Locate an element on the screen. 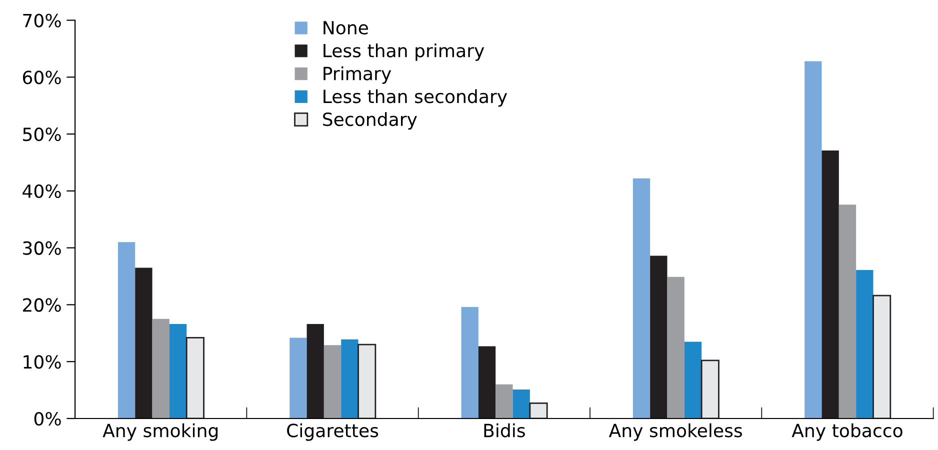  x-tick-label: Any smokeless is located at coordinates (675, 432).